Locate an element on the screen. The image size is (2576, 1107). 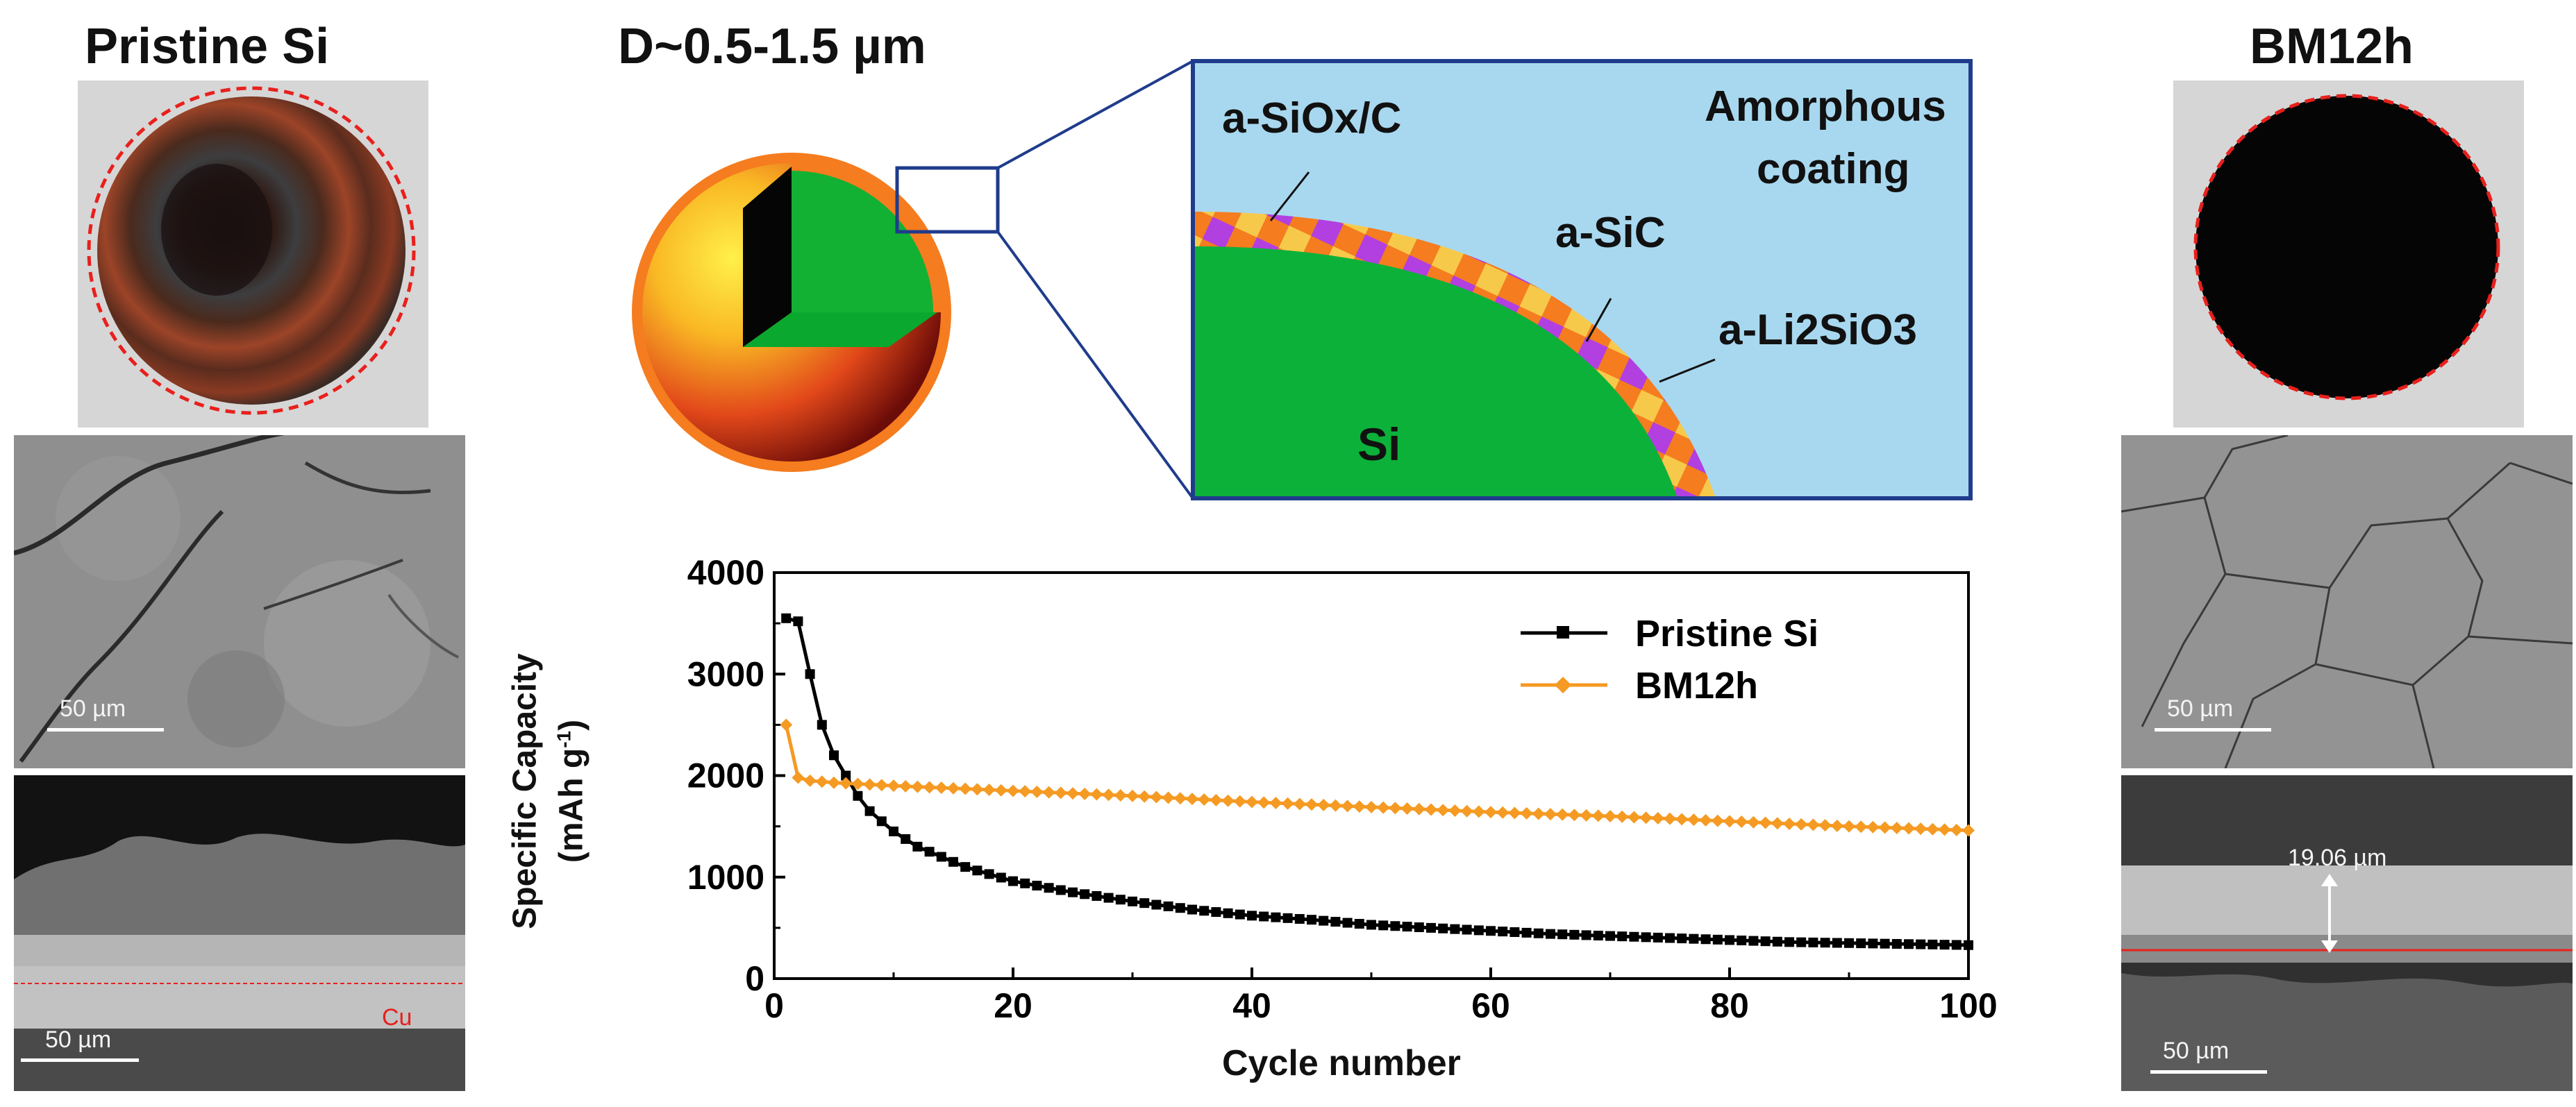
amorphous-label: Amorphous is located at coordinates (1825, 107).